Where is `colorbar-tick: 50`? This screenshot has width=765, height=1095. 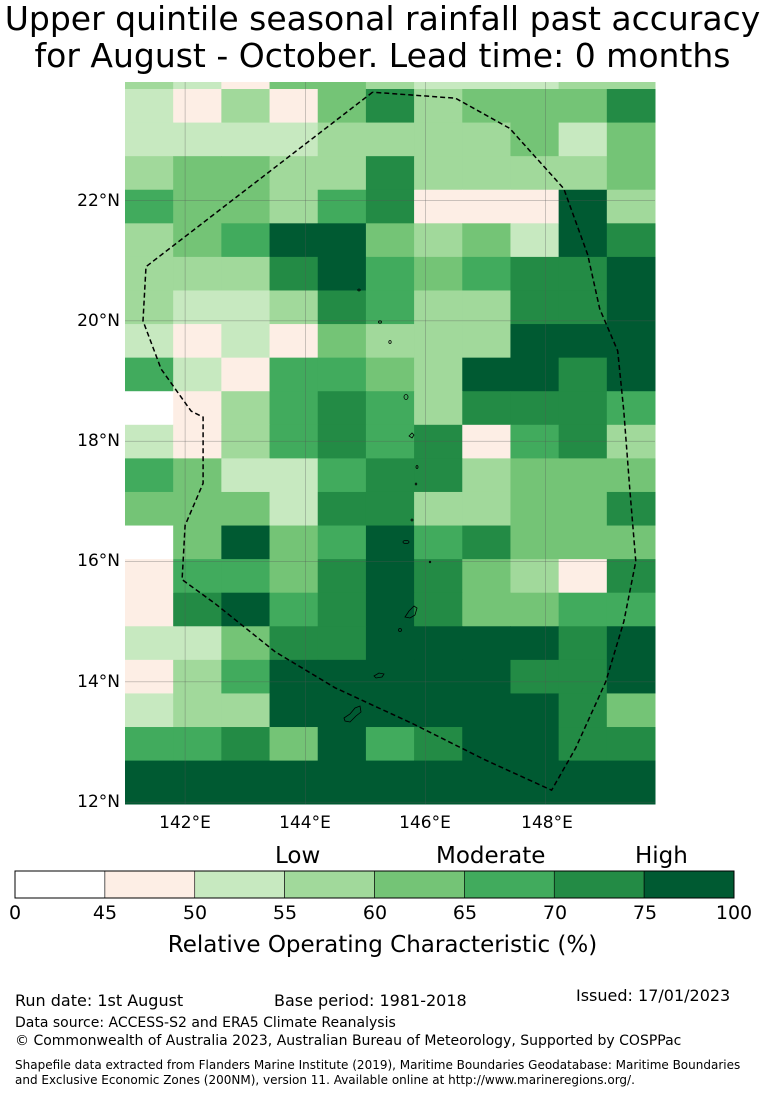 colorbar-tick: 50 is located at coordinates (195, 913).